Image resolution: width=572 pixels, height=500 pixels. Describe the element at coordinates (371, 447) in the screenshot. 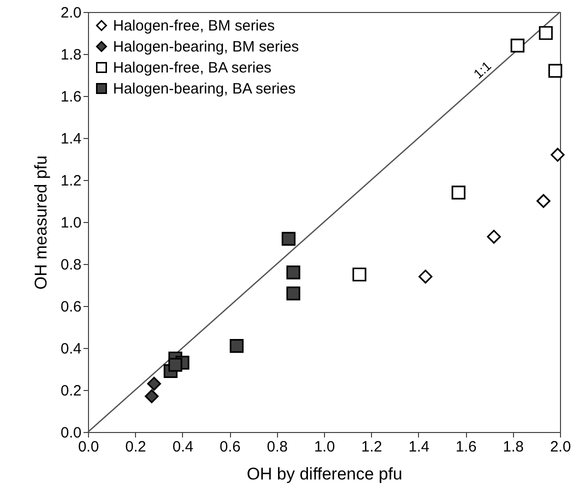

I see `x-tick-label: 1.2` at that location.